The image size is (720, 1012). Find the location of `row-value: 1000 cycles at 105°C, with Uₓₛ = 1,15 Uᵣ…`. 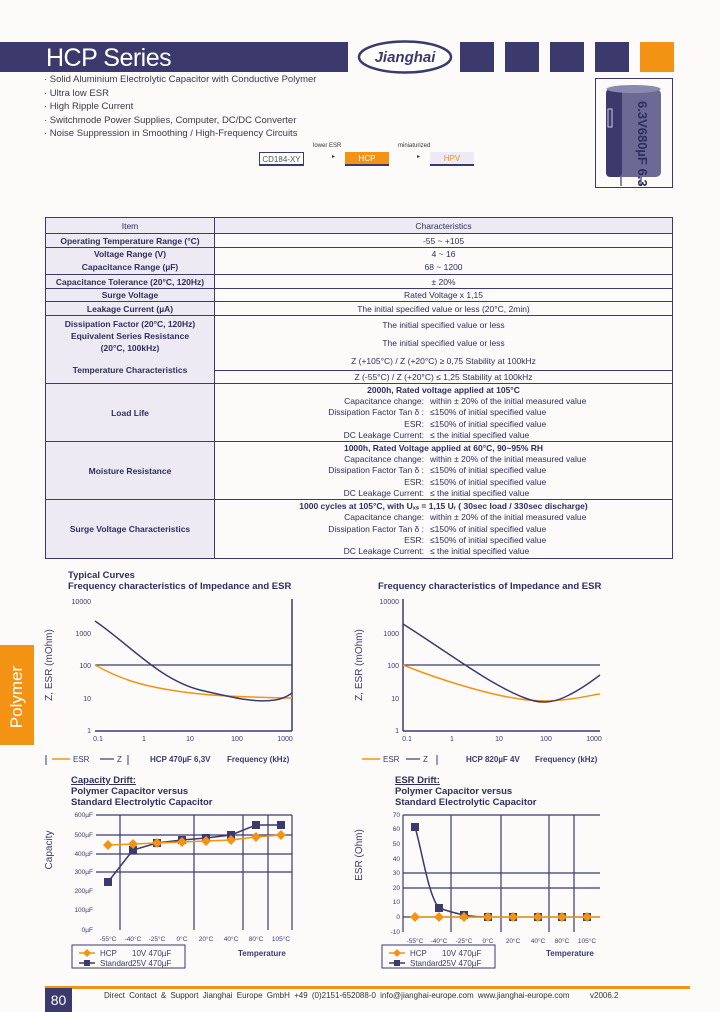

row-value: 1000 cycles at 105°C, with Uₓₛ = 1,15 Uᵣ… is located at coordinates (443, 529).